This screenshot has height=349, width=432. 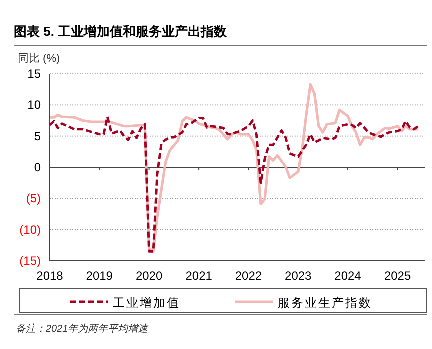 What do you see at coordinates (248, 276) in the screenshot?
I see `x-tick-label: 2022` at bounding box center [248, 276].